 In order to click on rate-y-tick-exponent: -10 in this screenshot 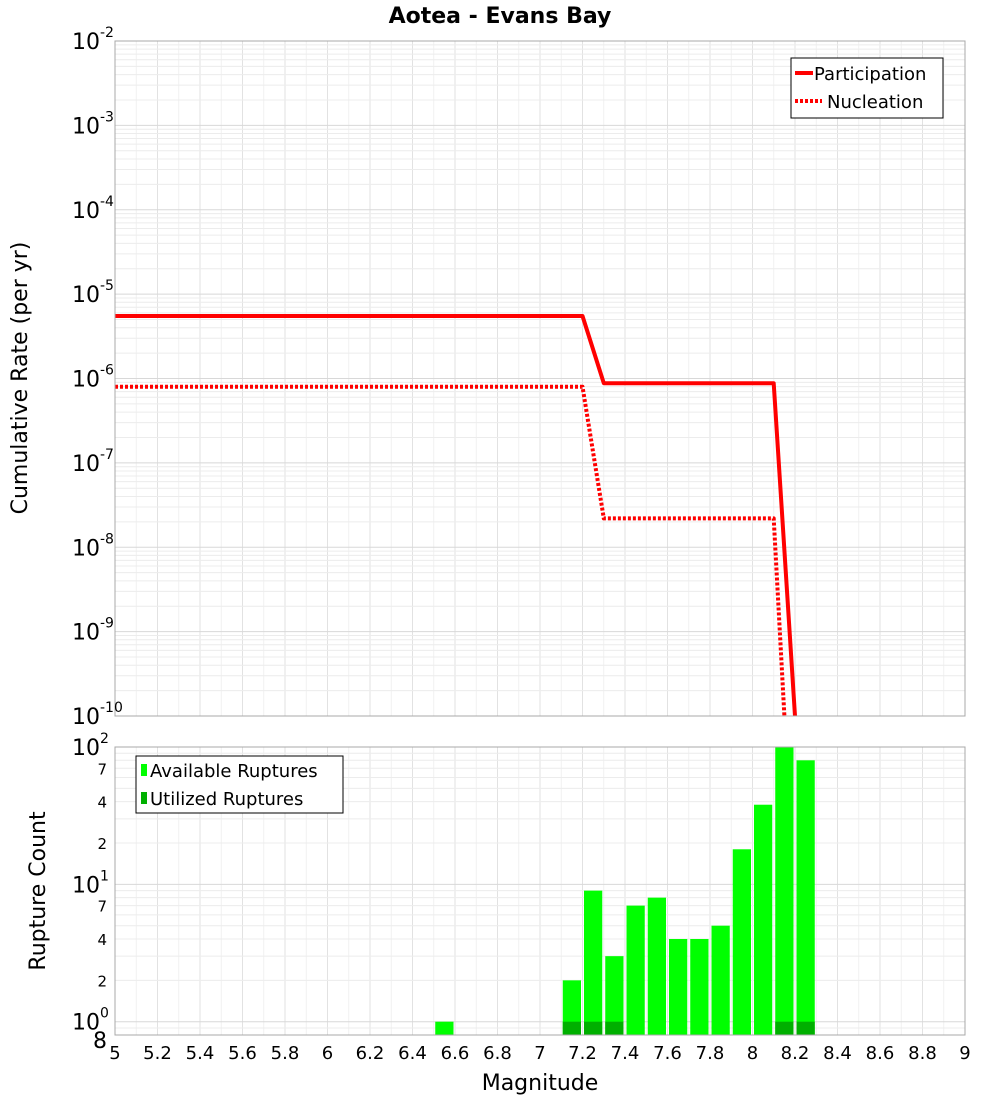, I will do `click(111, 708)`.